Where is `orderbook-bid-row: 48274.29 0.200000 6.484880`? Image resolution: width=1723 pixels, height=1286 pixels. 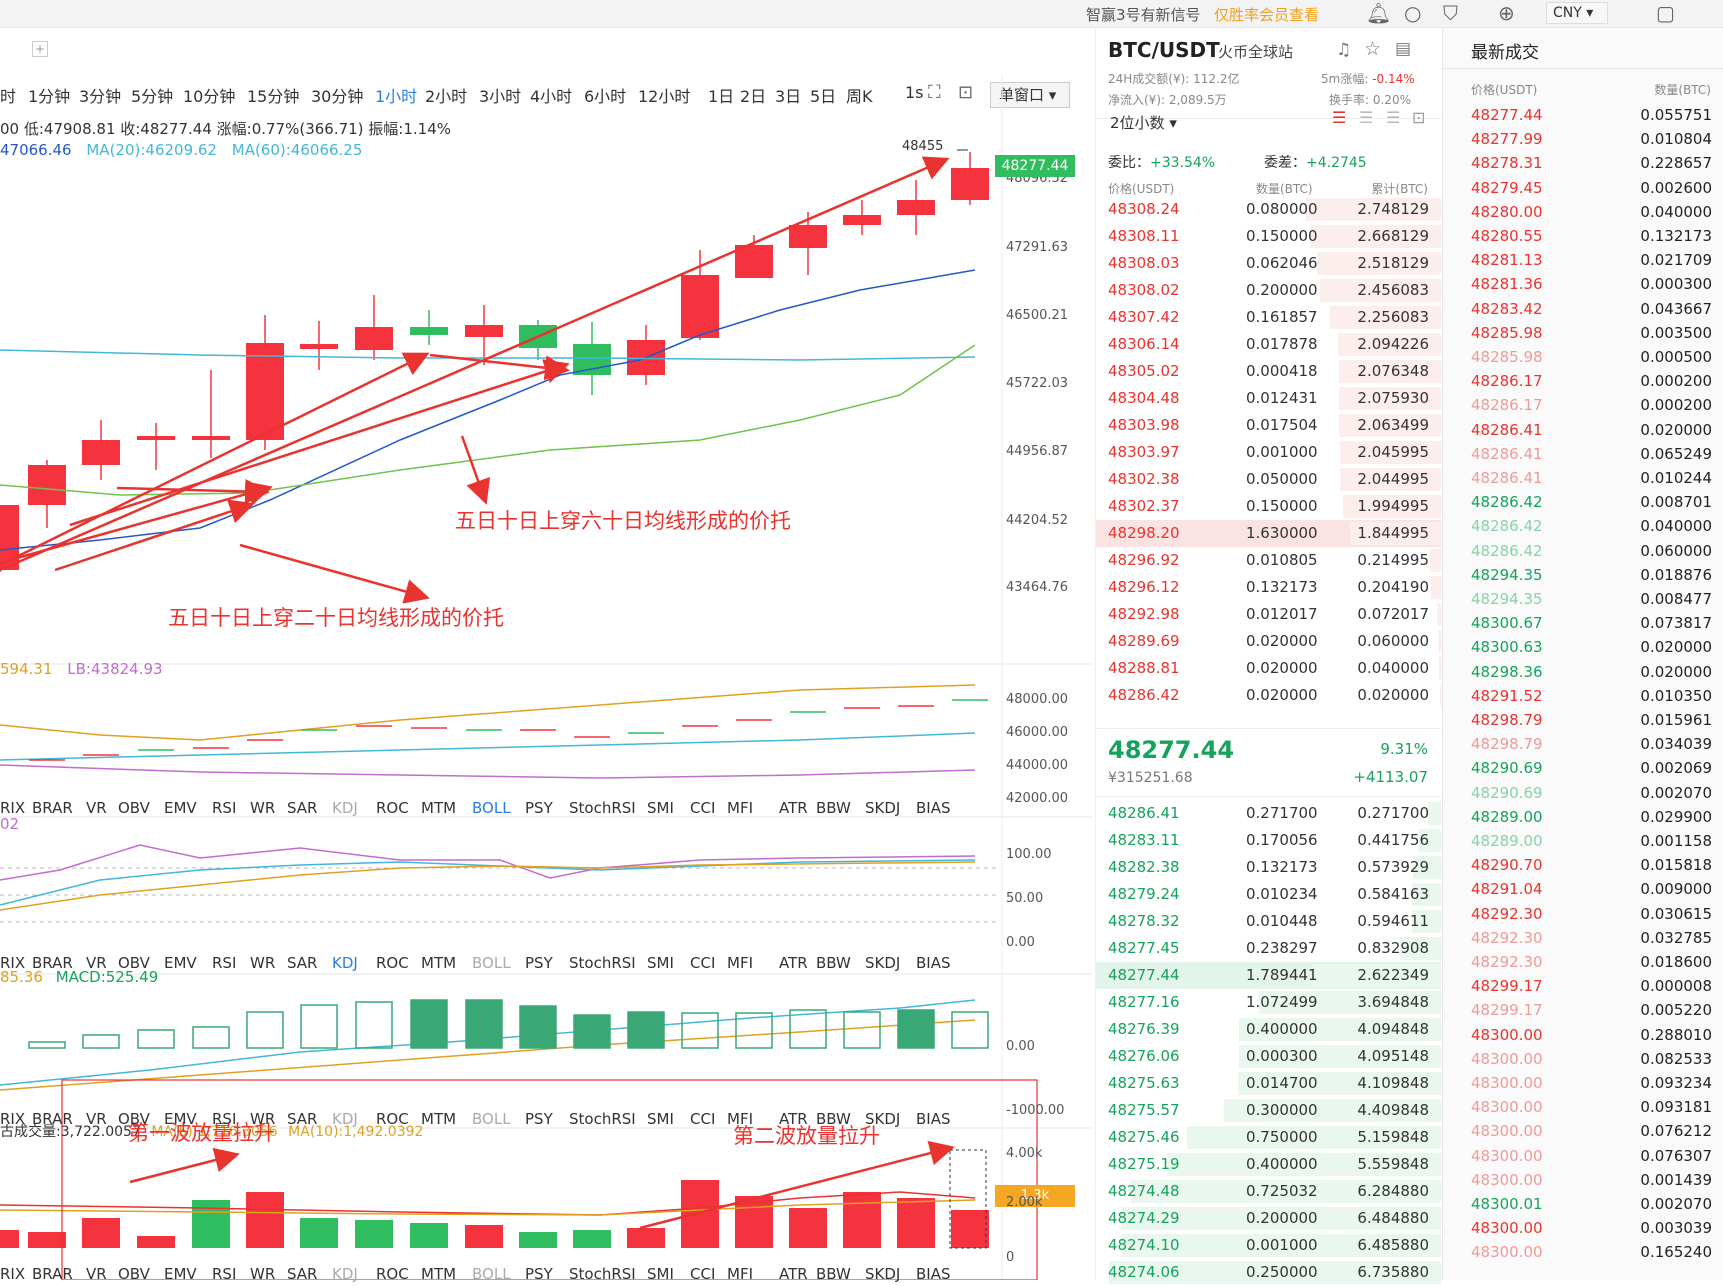
orderbook-bid-row: 48274.29 0.200000 6.484880 is located at coordinates (1268, 1218).